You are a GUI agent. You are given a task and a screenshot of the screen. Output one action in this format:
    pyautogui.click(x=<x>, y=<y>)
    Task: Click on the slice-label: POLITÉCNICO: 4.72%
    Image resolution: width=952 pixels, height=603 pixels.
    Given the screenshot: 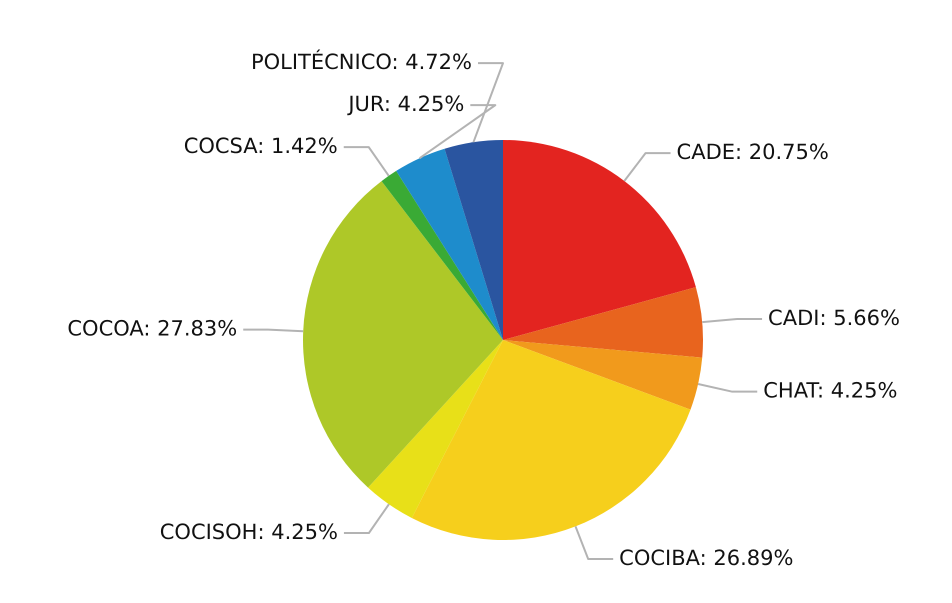 What is the action you would take?
    pyautogui.click(x=361, y=61)
    